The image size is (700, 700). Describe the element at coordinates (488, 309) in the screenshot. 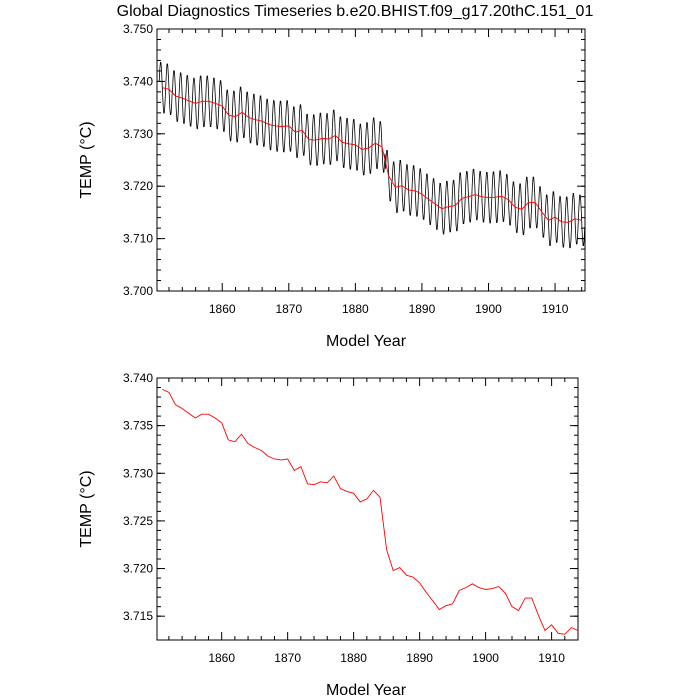

I see `top-xtick-label: 1900` at that location.